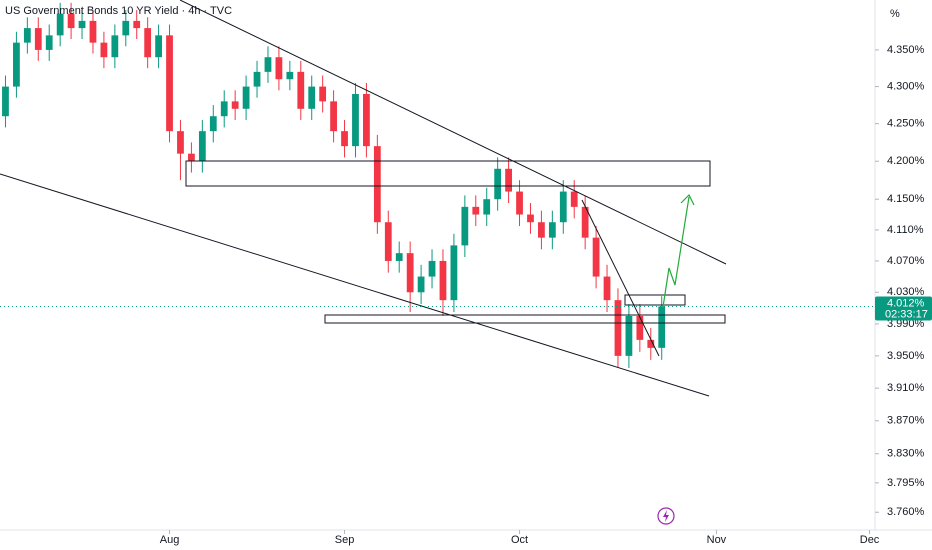 This screenshot has width=932, height=550. I want to click on y-tick-label: 4.030%, so click(906, 292).